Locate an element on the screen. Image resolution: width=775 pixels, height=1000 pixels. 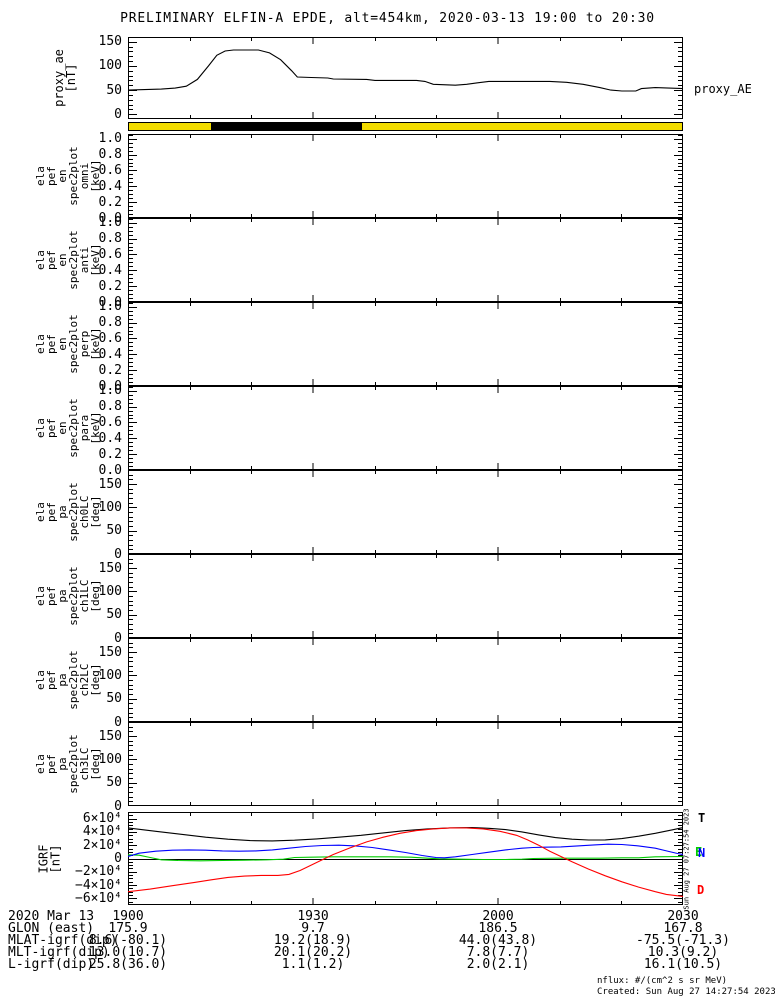
proxy-ae-ytick-label: 100 is located at coordinates (110, 66).